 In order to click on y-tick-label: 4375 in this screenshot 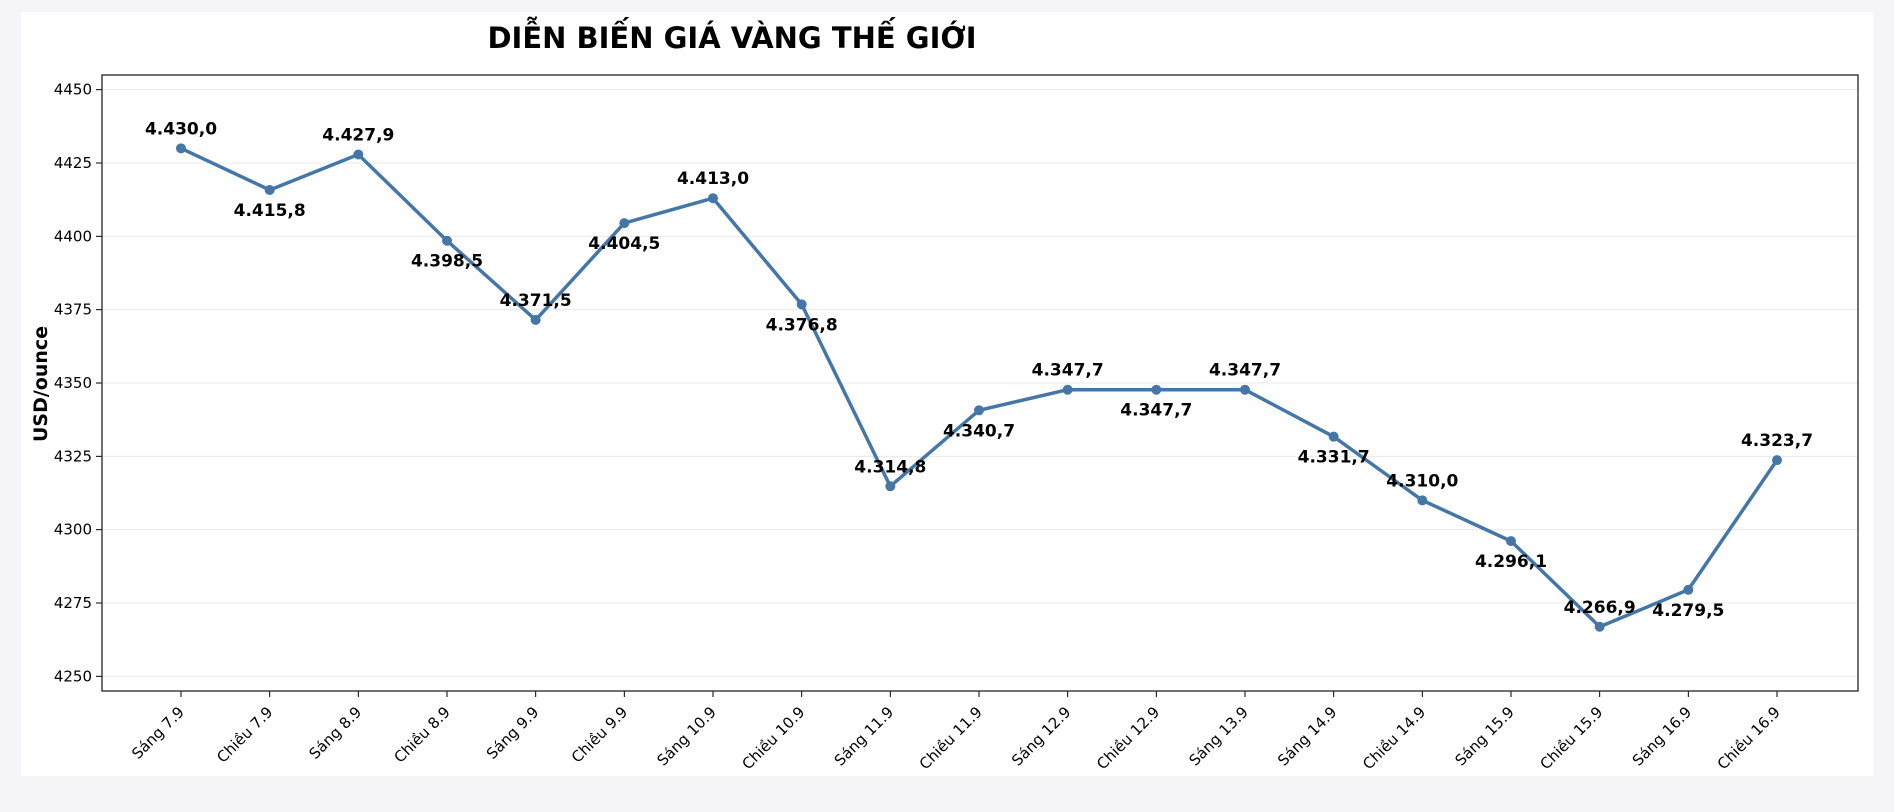, I will do `click(73, 310)`.